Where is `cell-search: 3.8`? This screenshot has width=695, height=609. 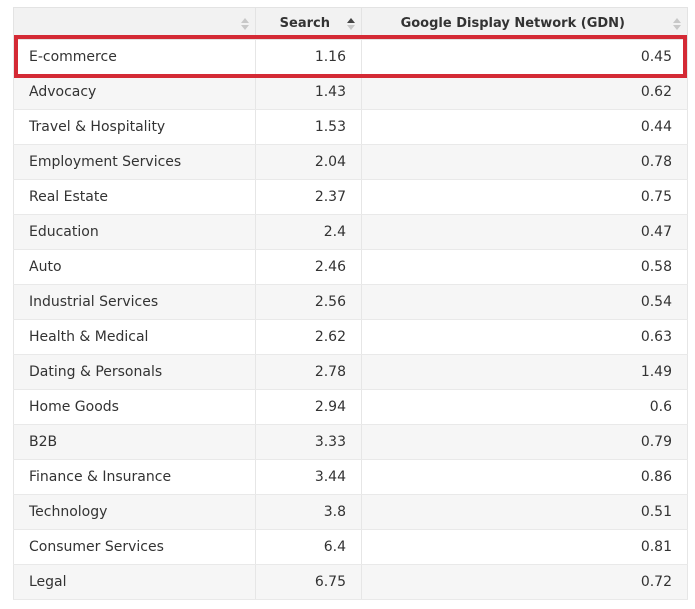
cell-search: 3.8 is located at coordinates (308, 512).